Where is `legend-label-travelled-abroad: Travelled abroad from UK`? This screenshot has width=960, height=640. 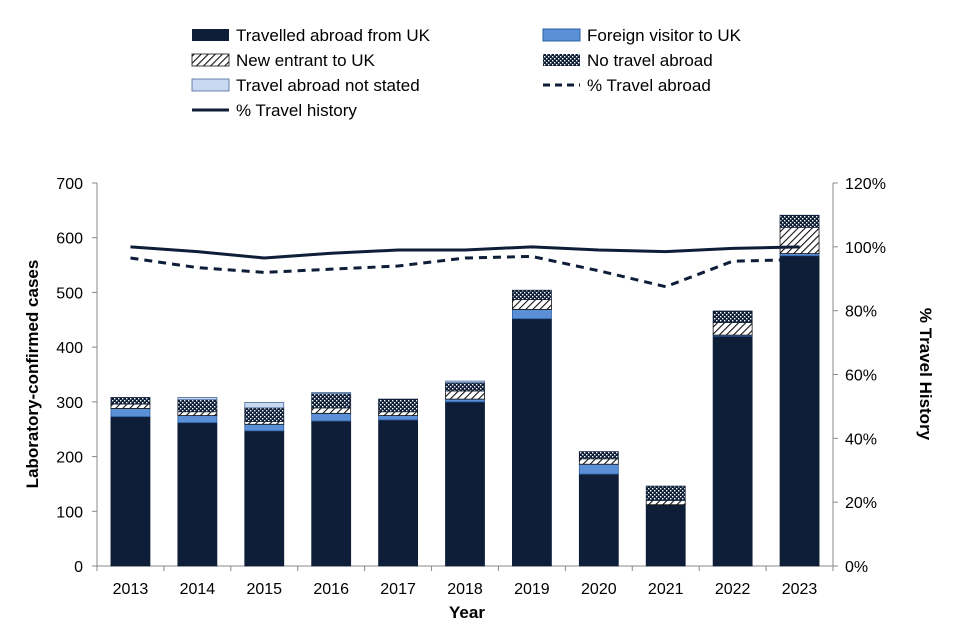
legend-label-travelled-abroad: Travelled abroad from UK is located at coordinates (333, 35).